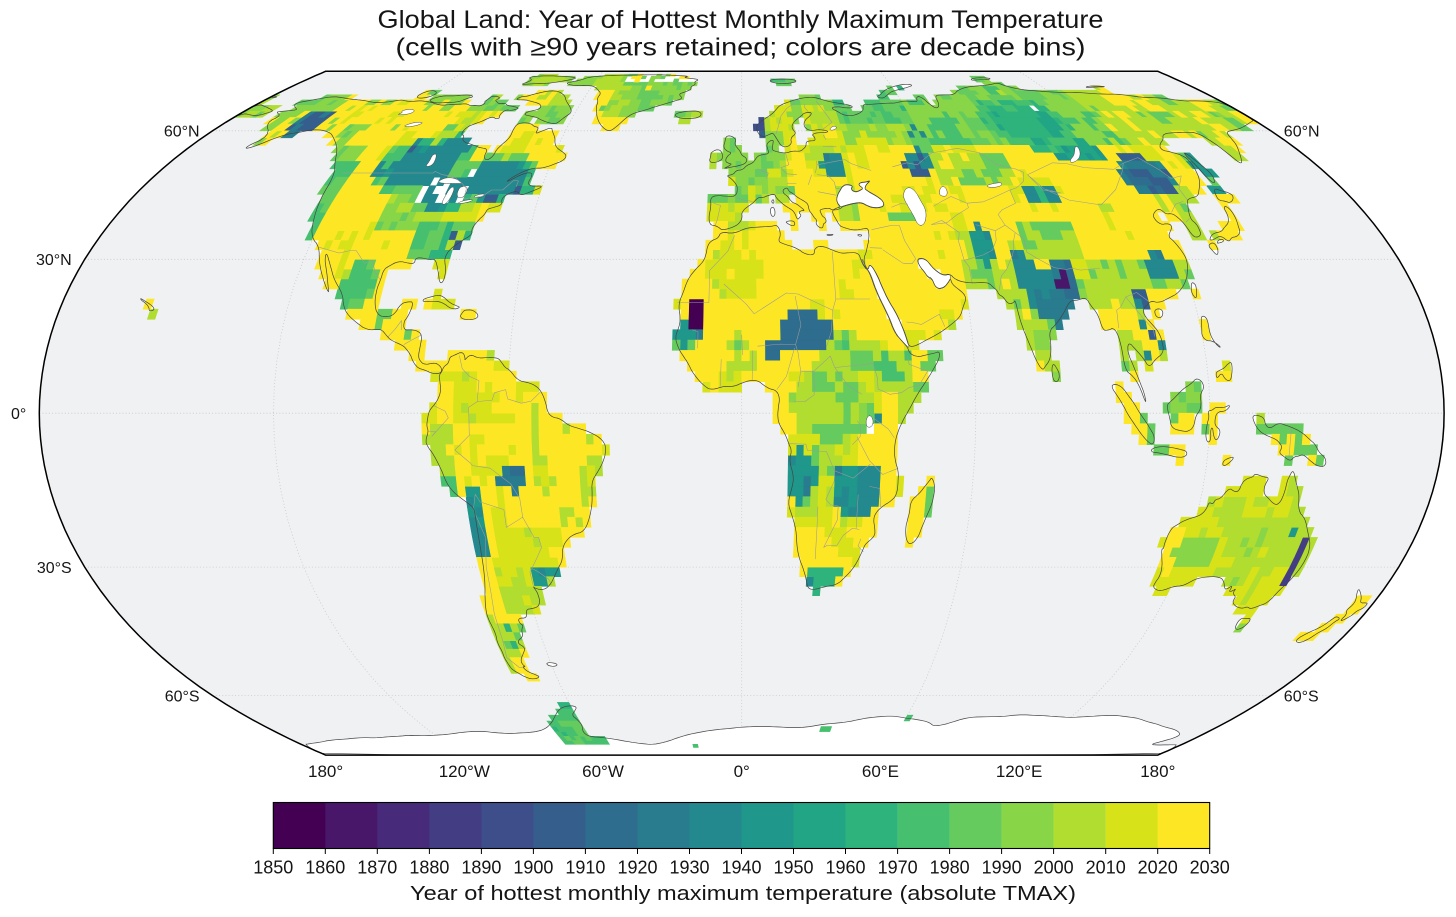 This screenshot has height=917, width=1456. Describe the element at coordinates (793, 868) in the screenshot. I see `svg-text: 1950` at that location.